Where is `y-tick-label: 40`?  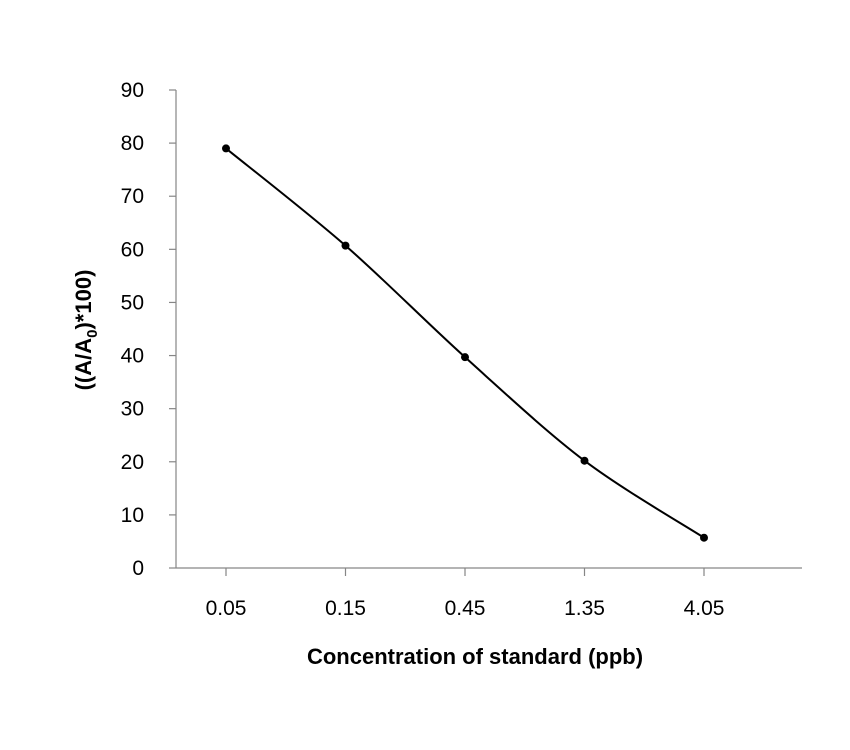
y-tick-label: 40 is located at coordinates (132, 356).